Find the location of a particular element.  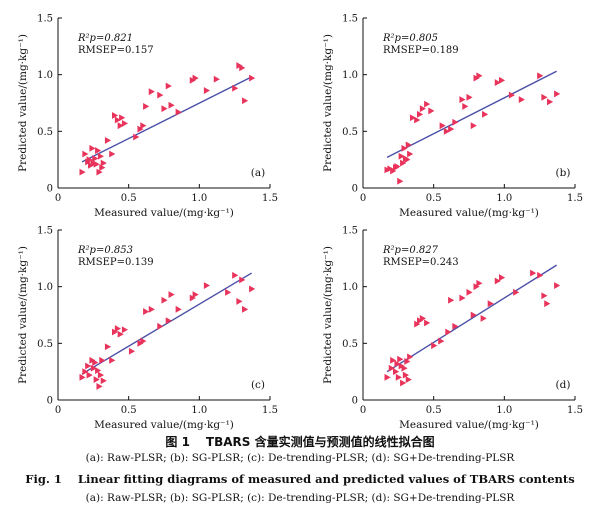

rmsep-label: RMSEP=0.243 is located at coordinates (421, 262).